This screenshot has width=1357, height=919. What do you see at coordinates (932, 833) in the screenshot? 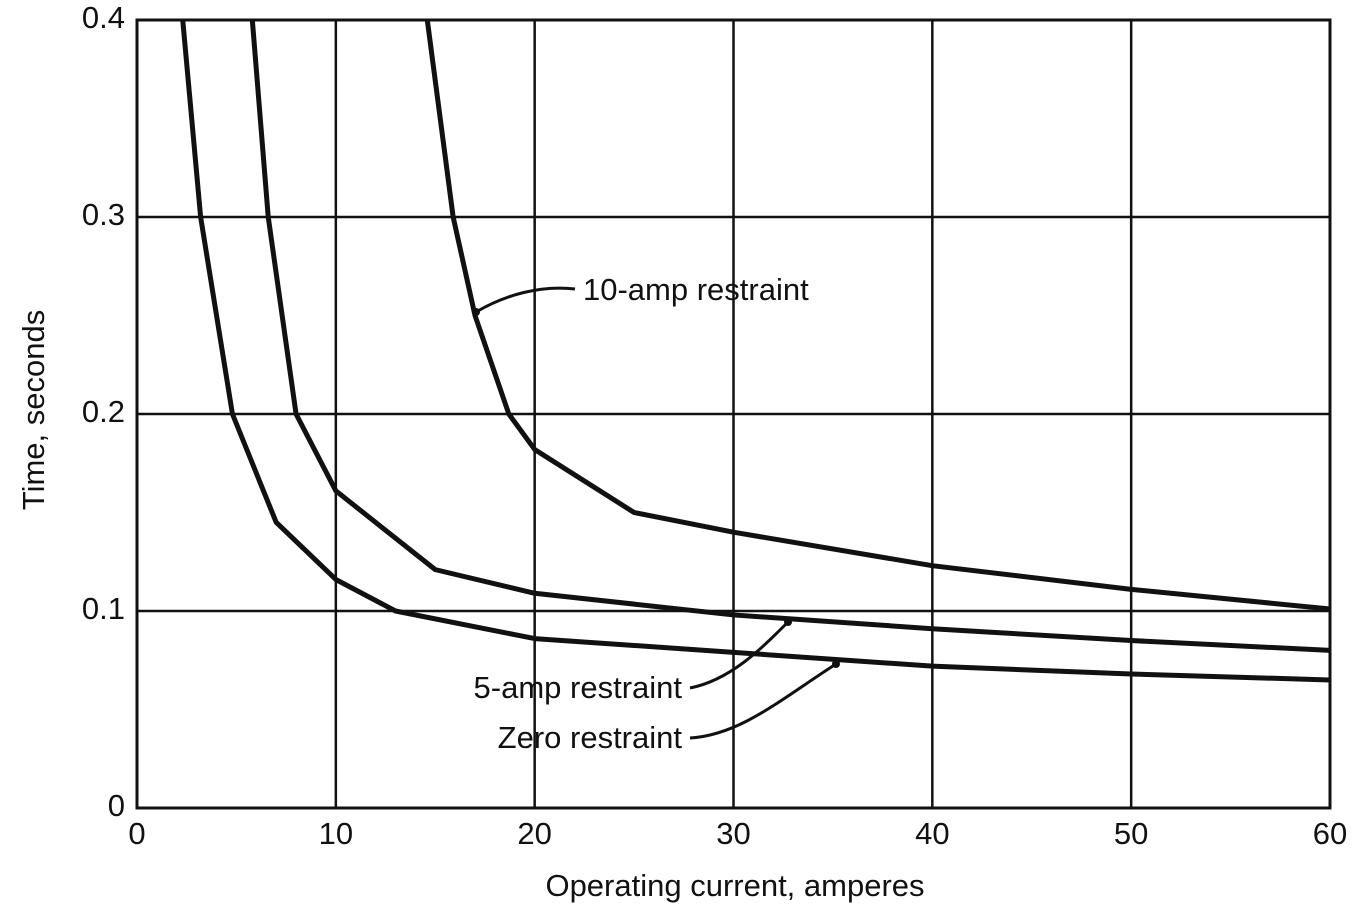
I see `x-tick-label: 40` at bounding box center [932, 833].